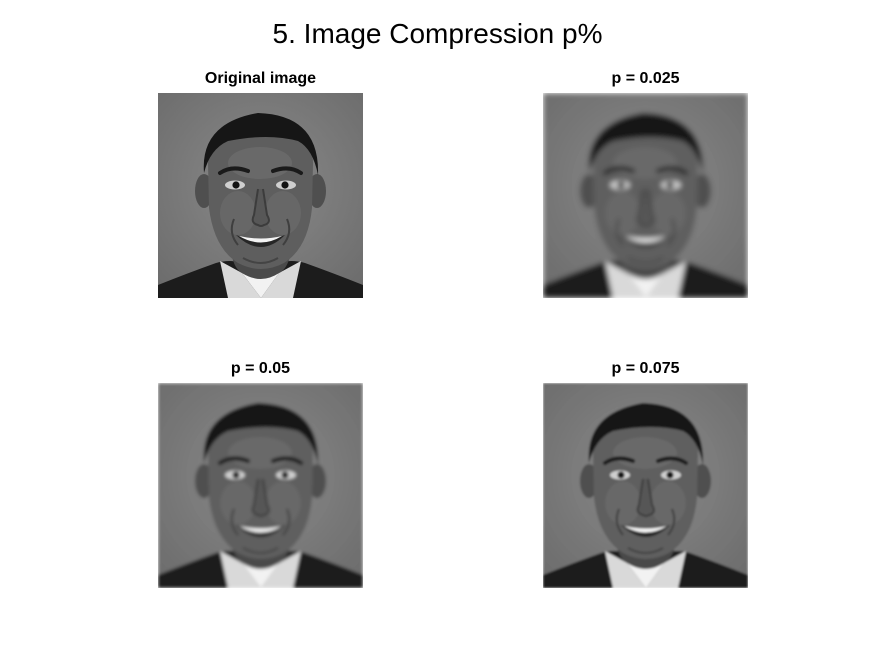  What do you see at coordinates (260, 78) in the screenshot?
I see `panel-title: Original image` at bounding box center [260, 78].